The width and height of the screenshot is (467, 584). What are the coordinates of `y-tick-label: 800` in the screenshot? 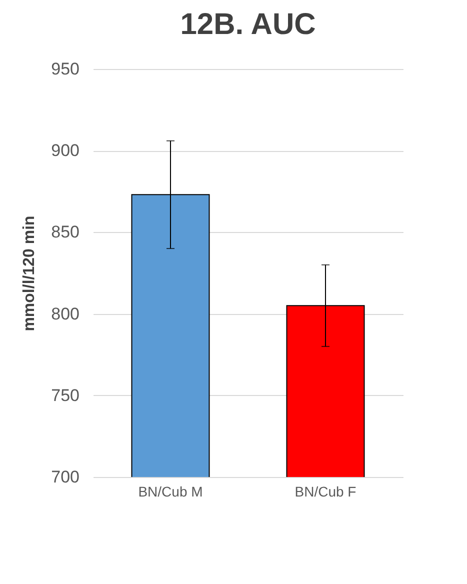 It's located at (65, 314).